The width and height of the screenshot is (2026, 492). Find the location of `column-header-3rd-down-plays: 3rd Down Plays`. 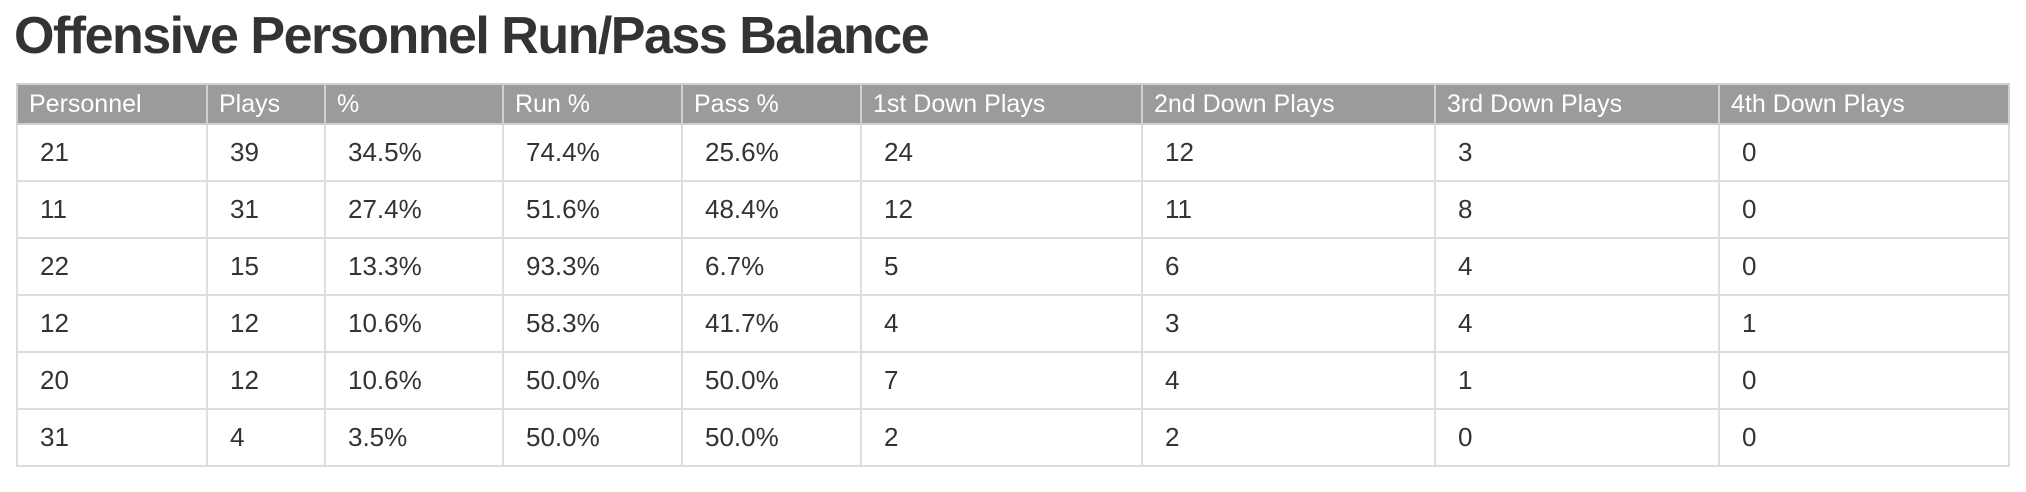

column-header-3rd-down-plays: 3rd Down Plays is located at coordinates (1577, 104).